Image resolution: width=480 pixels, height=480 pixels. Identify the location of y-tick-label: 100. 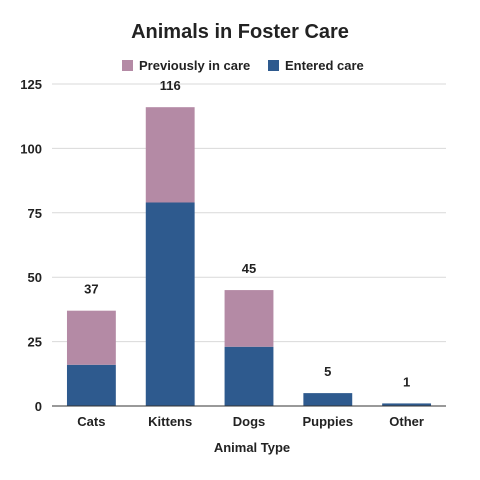
(31, 148).